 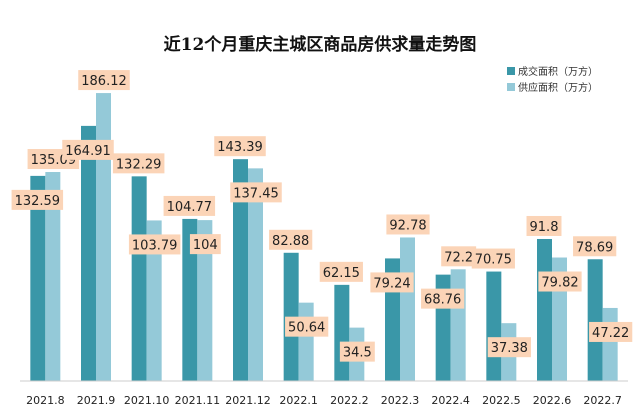 What do you see at coordinates (147, 400) in the screenshot?
I see `x-tick-2021.10: 2021.10` at bounding box center [147, 400].